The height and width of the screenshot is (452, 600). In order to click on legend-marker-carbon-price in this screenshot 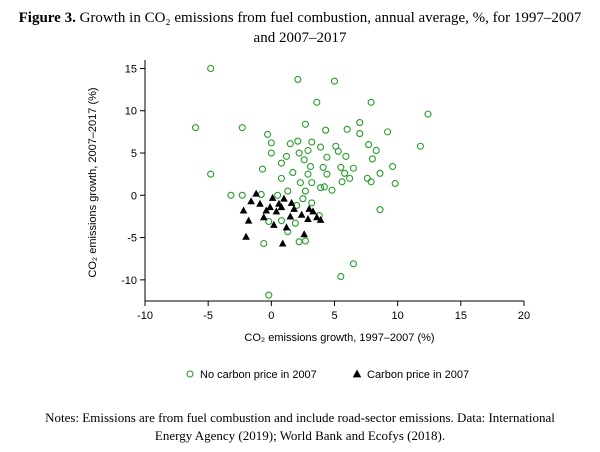, I will do `click(357, 373)`.